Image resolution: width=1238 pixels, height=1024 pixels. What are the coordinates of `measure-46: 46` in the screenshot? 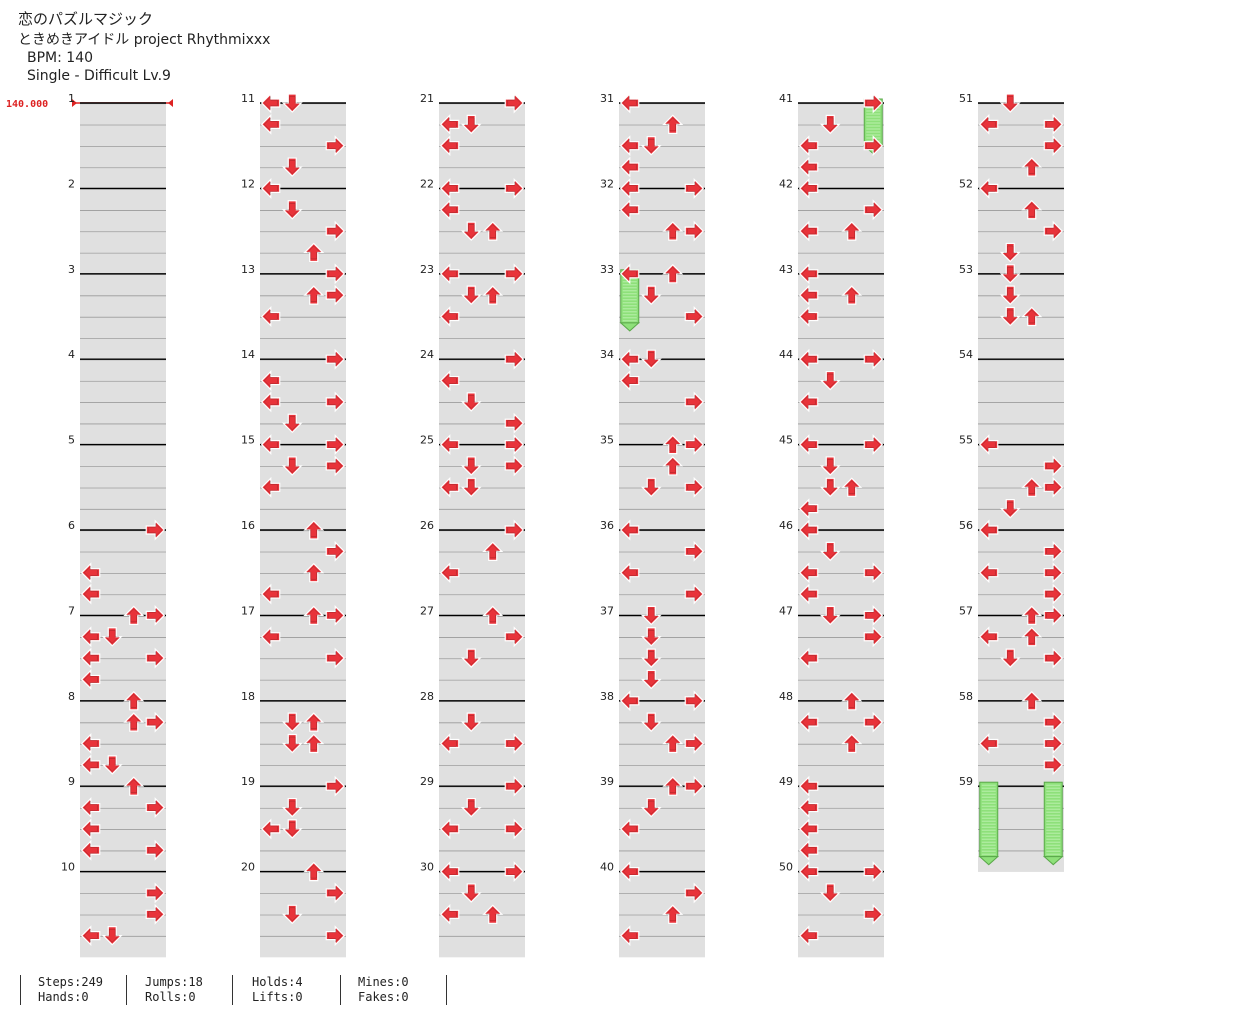 It's located at (831, 567).